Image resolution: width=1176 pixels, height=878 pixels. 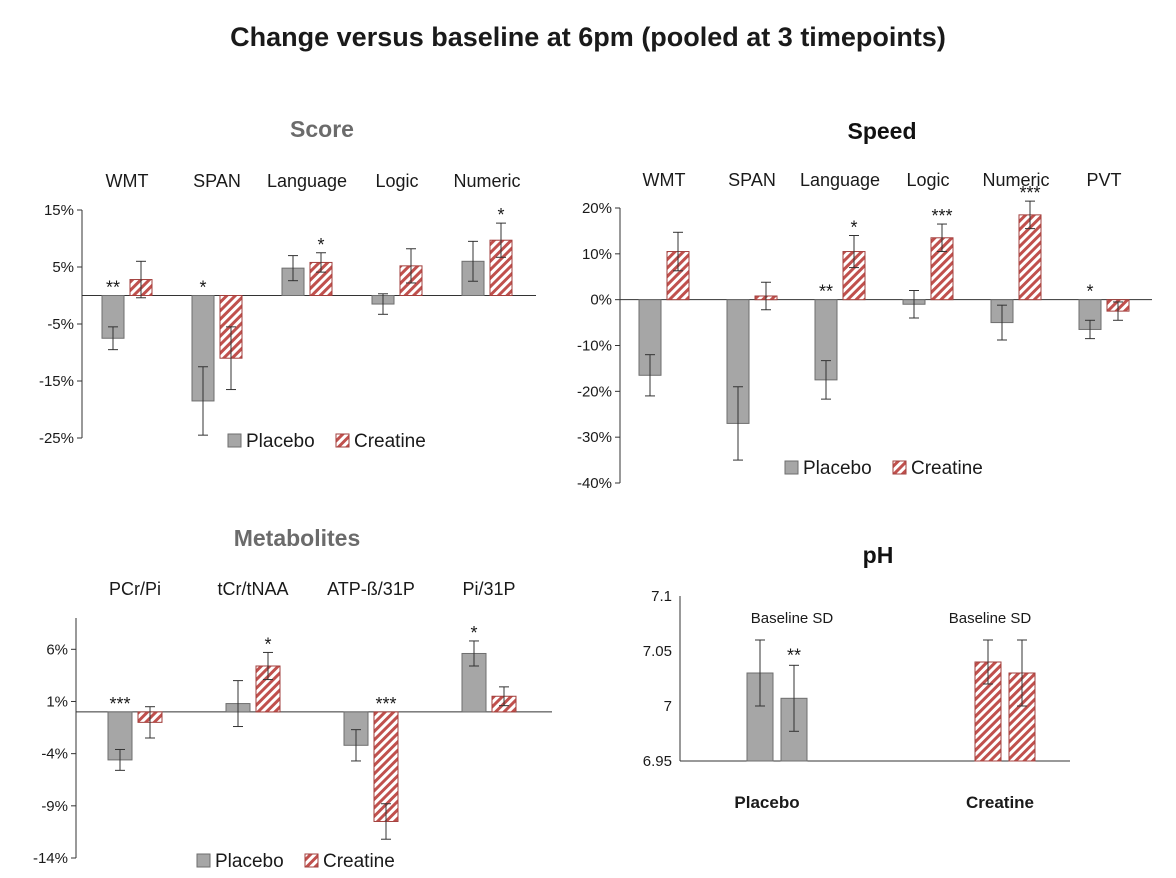 What do you see at coordinates (668, 706) in the screenshot?
I see `ph-y-tick-label: 7` at bounding box center [668, 706].